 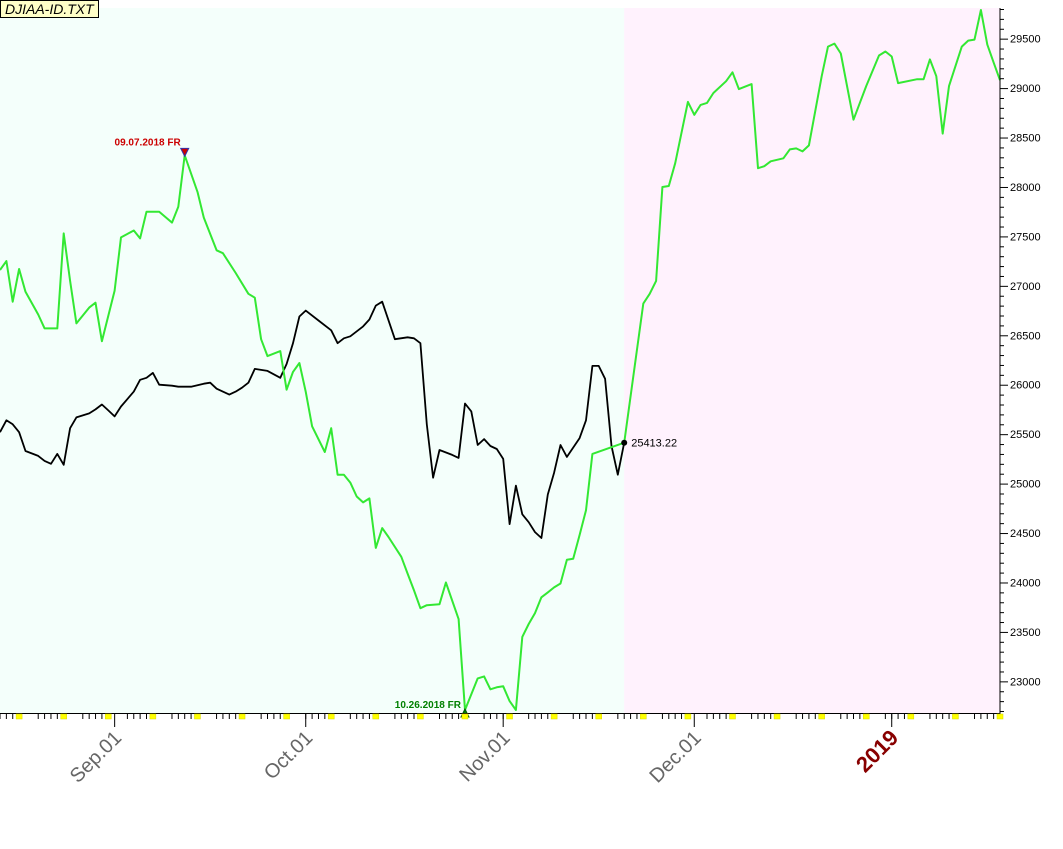 I want to click on year-label: 2019, so click(x=877, y=751).